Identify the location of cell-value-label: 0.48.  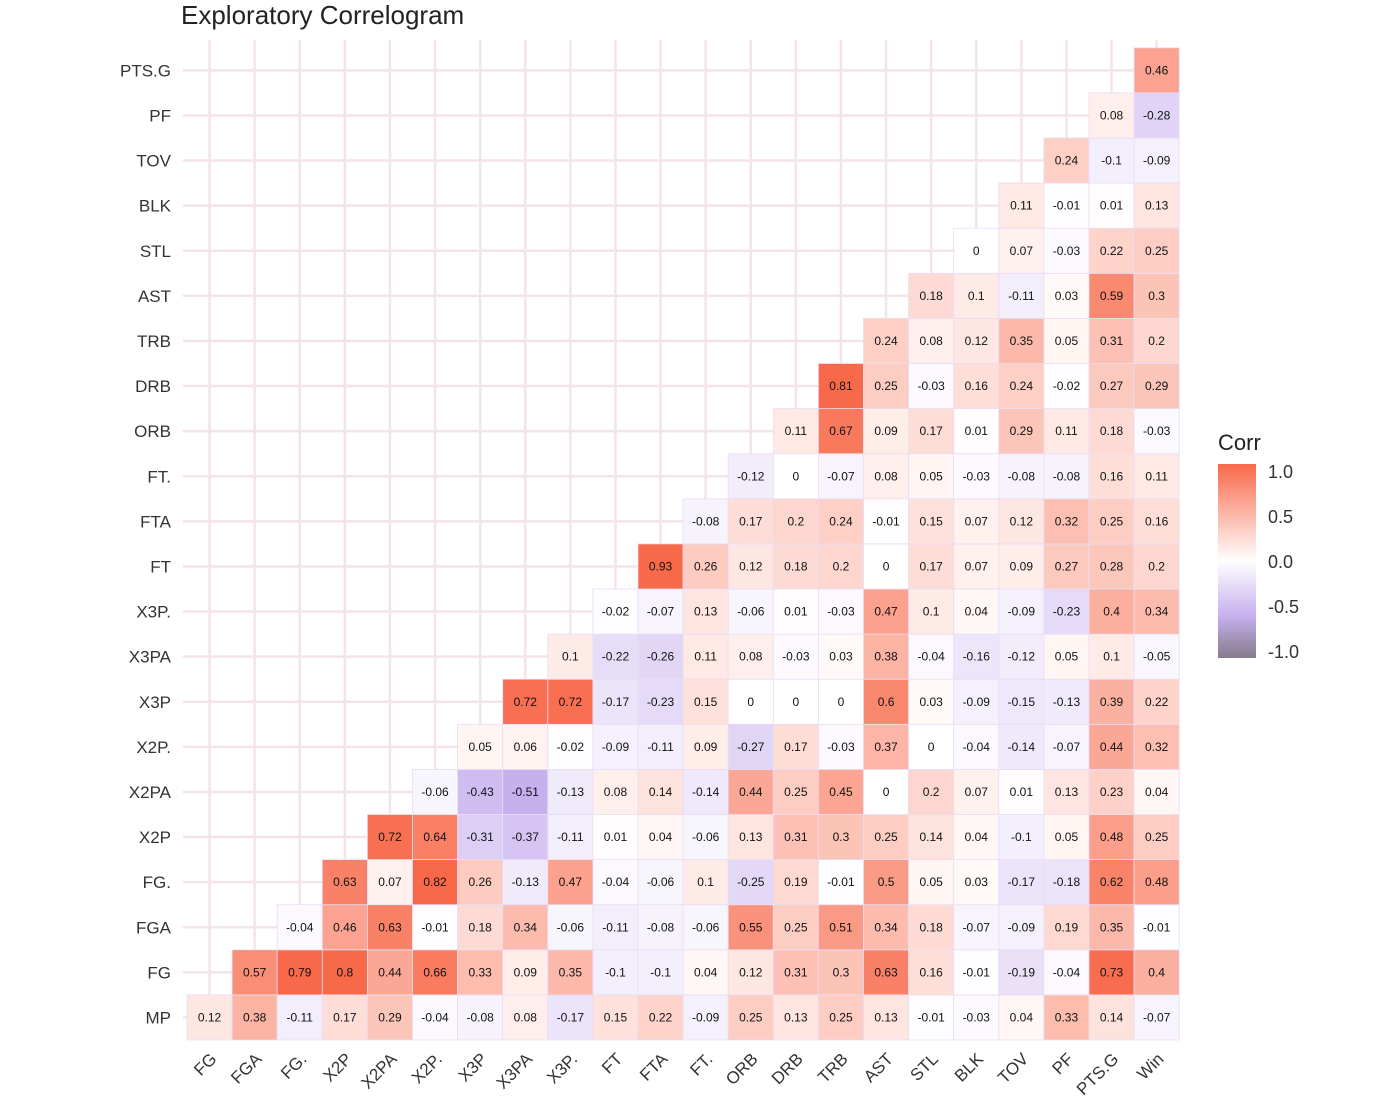
(1157, 882).